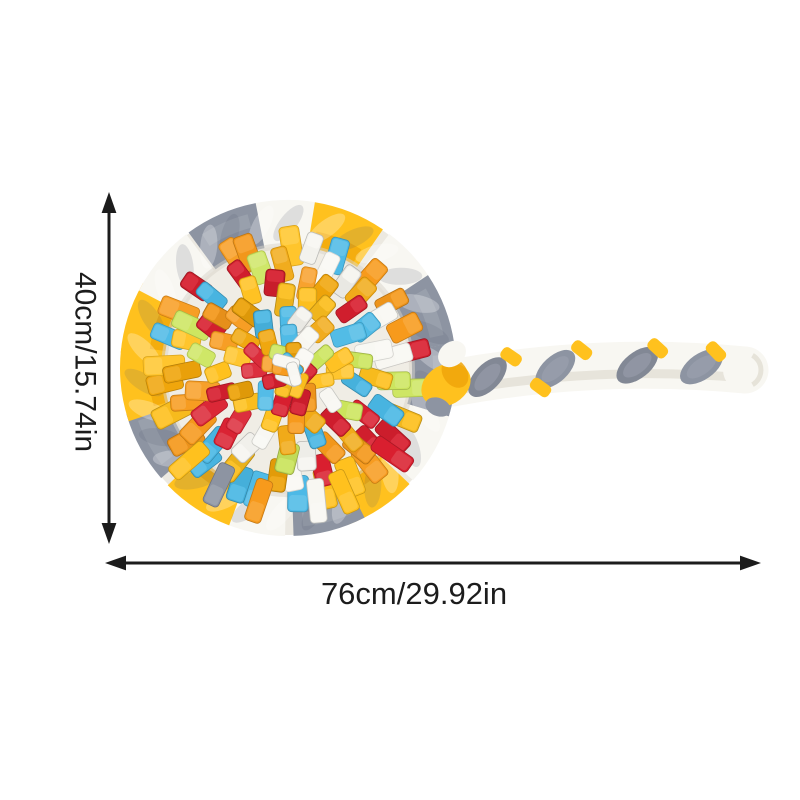 This screenshot has width=800, height=800. I want to click on horizontal-dimension-arrow, so click(433, 563).